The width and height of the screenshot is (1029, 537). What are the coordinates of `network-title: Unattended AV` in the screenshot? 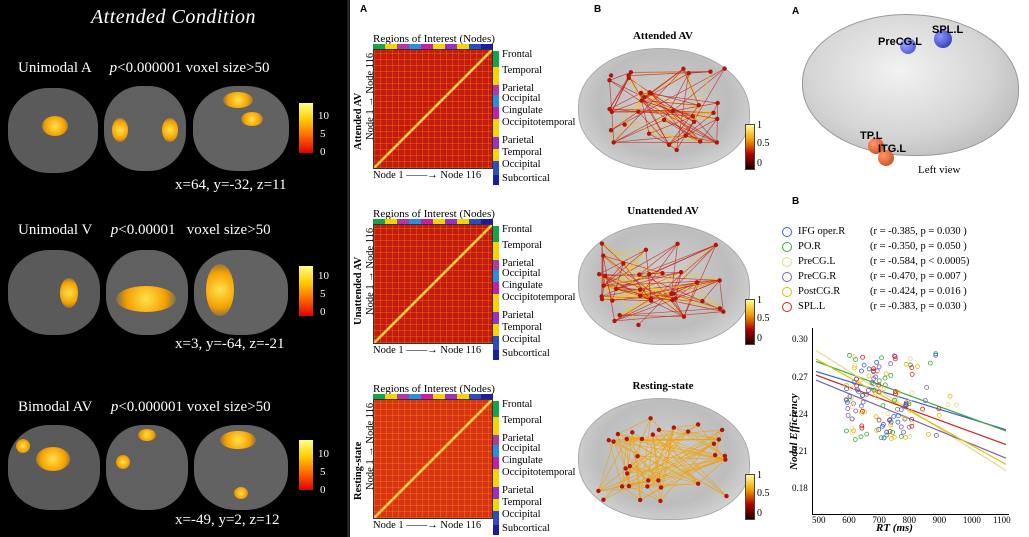 It's located at (663, 211).